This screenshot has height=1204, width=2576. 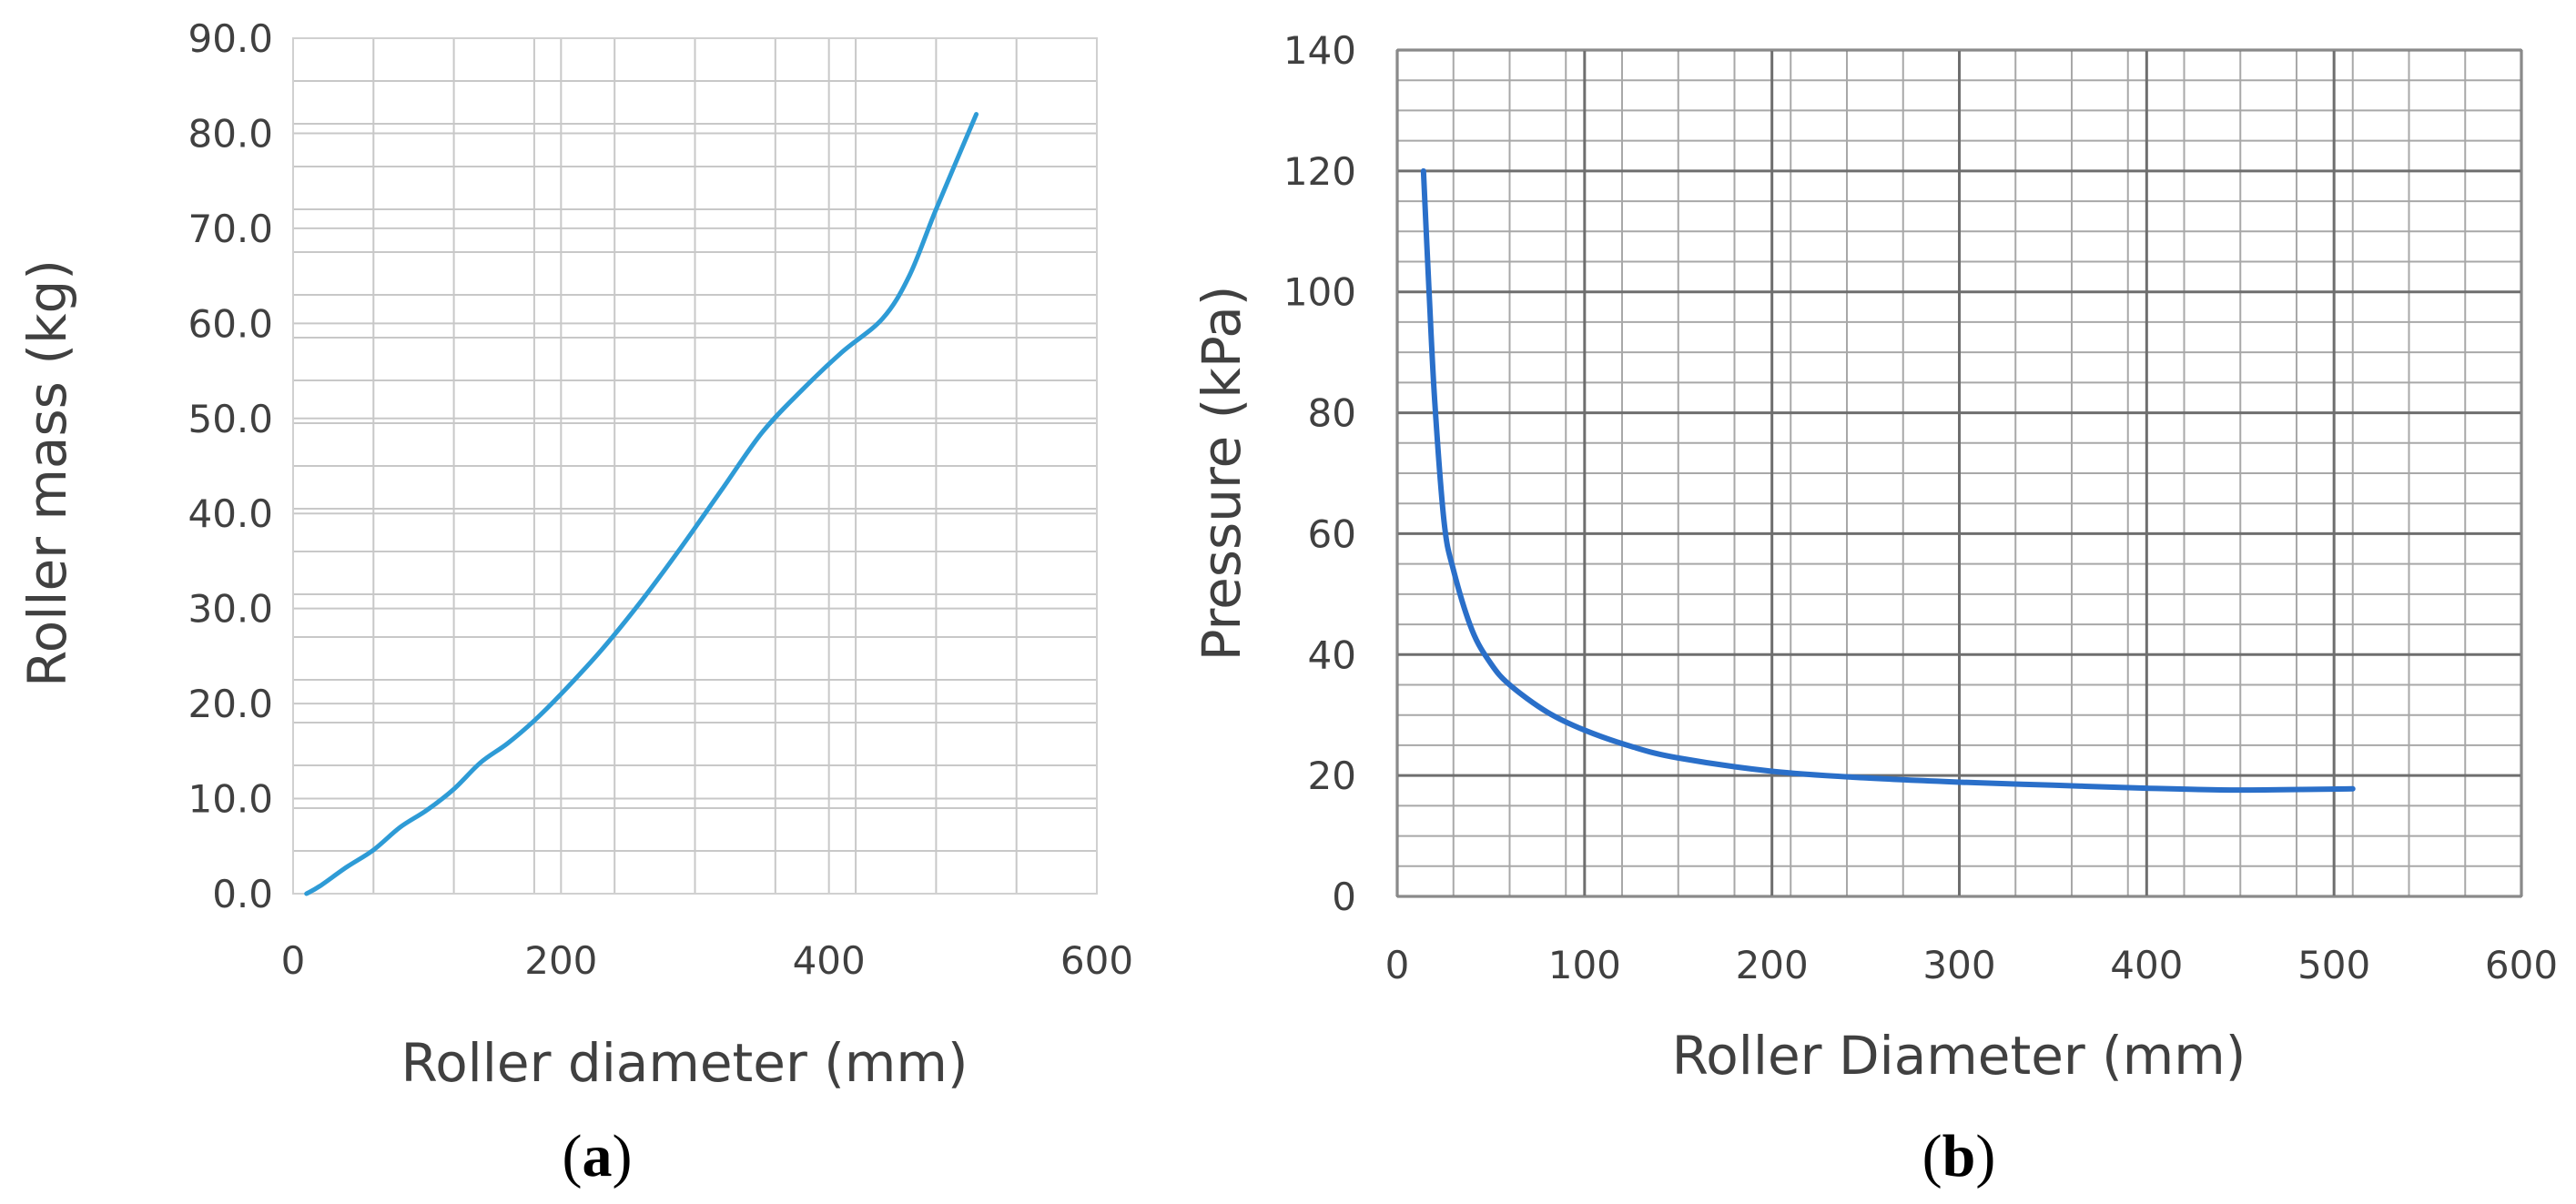 What do you see at coordinates (1344, 897) in the screenshot?
I see `y-tick-label: 0` at bounding box center [1344, 897].